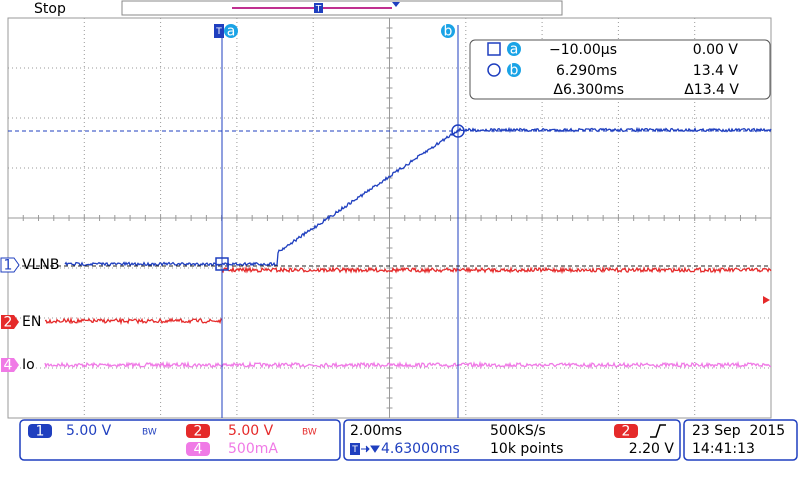  I want to click on ch2-marker-number: 2, so click(8, 323).